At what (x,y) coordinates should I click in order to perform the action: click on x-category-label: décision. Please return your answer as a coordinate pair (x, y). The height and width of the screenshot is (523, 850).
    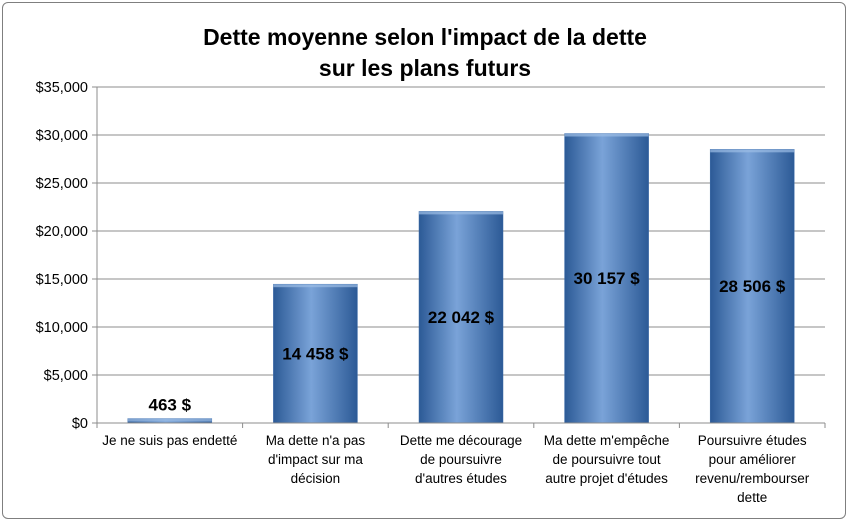
    Looking at the image, I should click on (316, 478).